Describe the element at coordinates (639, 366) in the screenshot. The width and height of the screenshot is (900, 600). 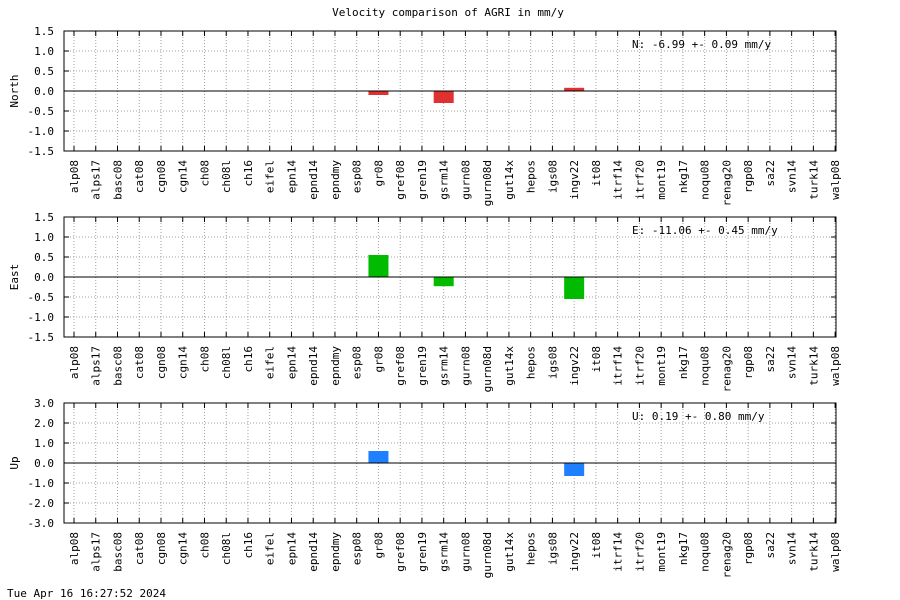
I see `xtick-label-itrf20: itrf20` at that location.